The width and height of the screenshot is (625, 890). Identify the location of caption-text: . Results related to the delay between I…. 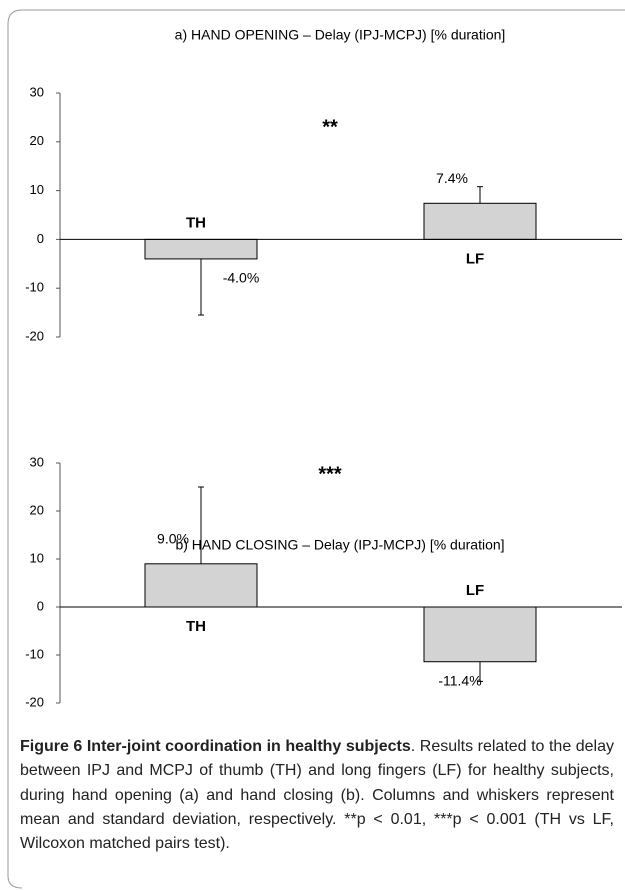
(317, 795).